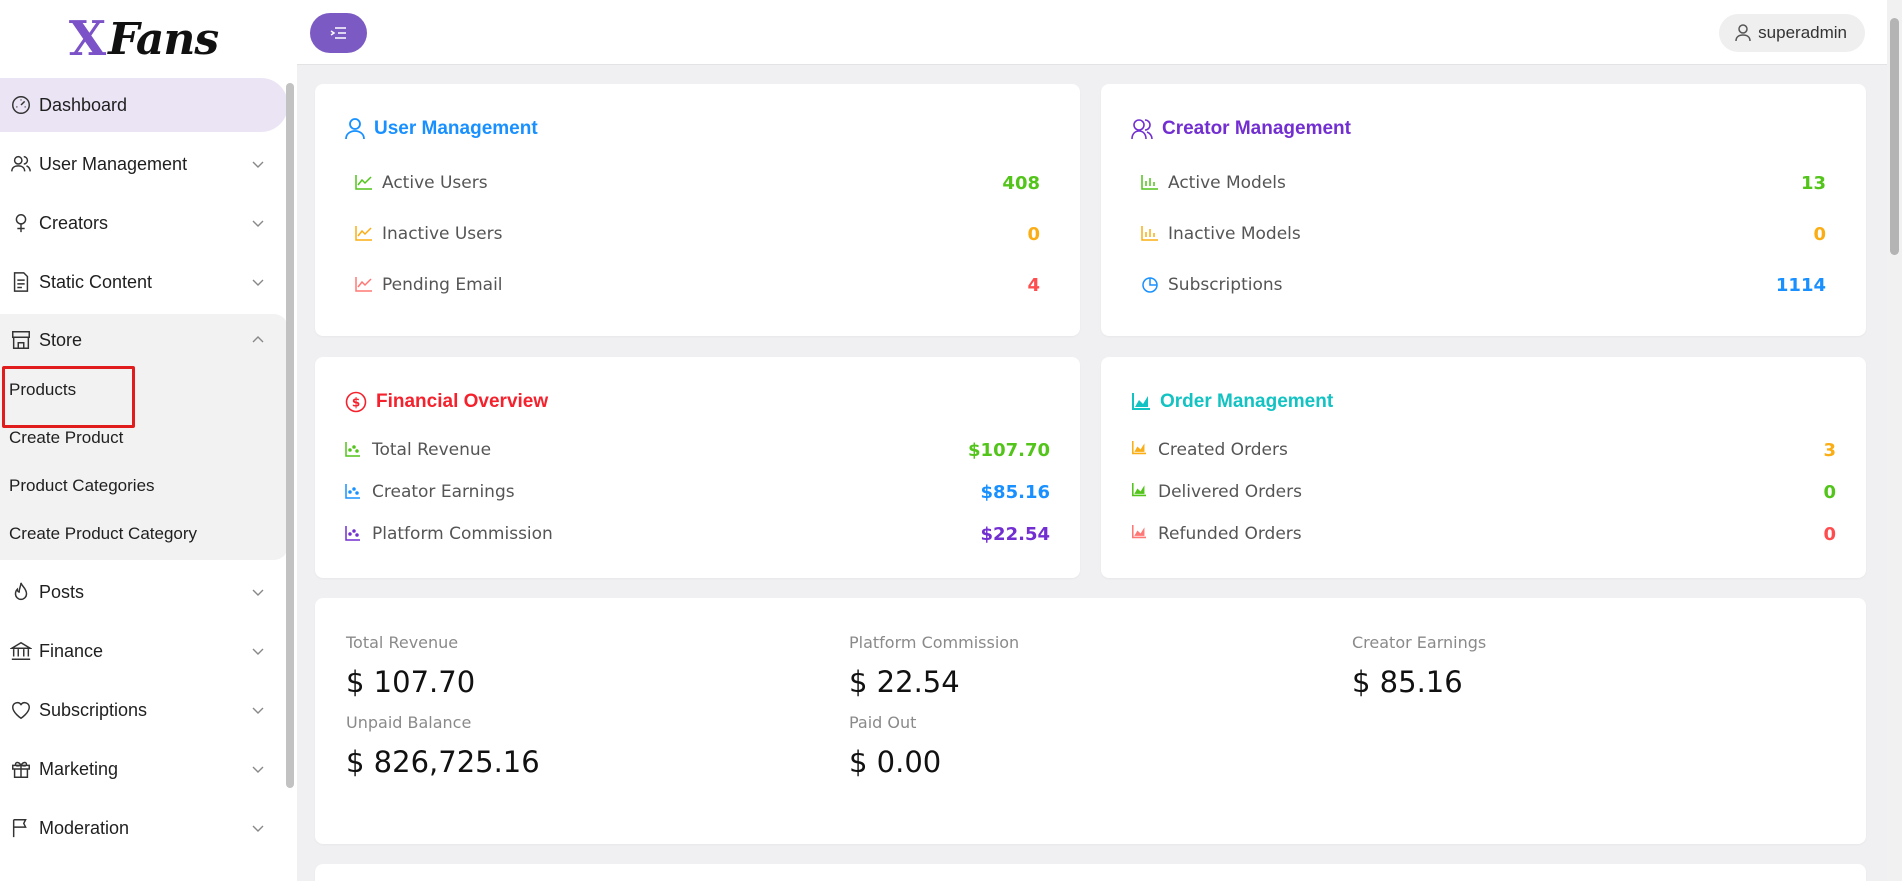 The width and height of the screenshot is (1902, 881). I want to click on dollar-circle-icon: $, so click(356, 402).